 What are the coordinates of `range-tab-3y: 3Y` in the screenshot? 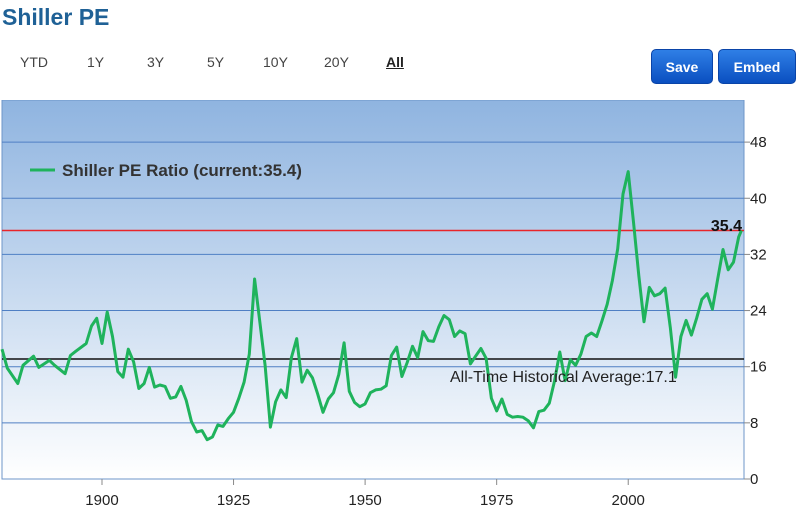 It's located at (156, 62).